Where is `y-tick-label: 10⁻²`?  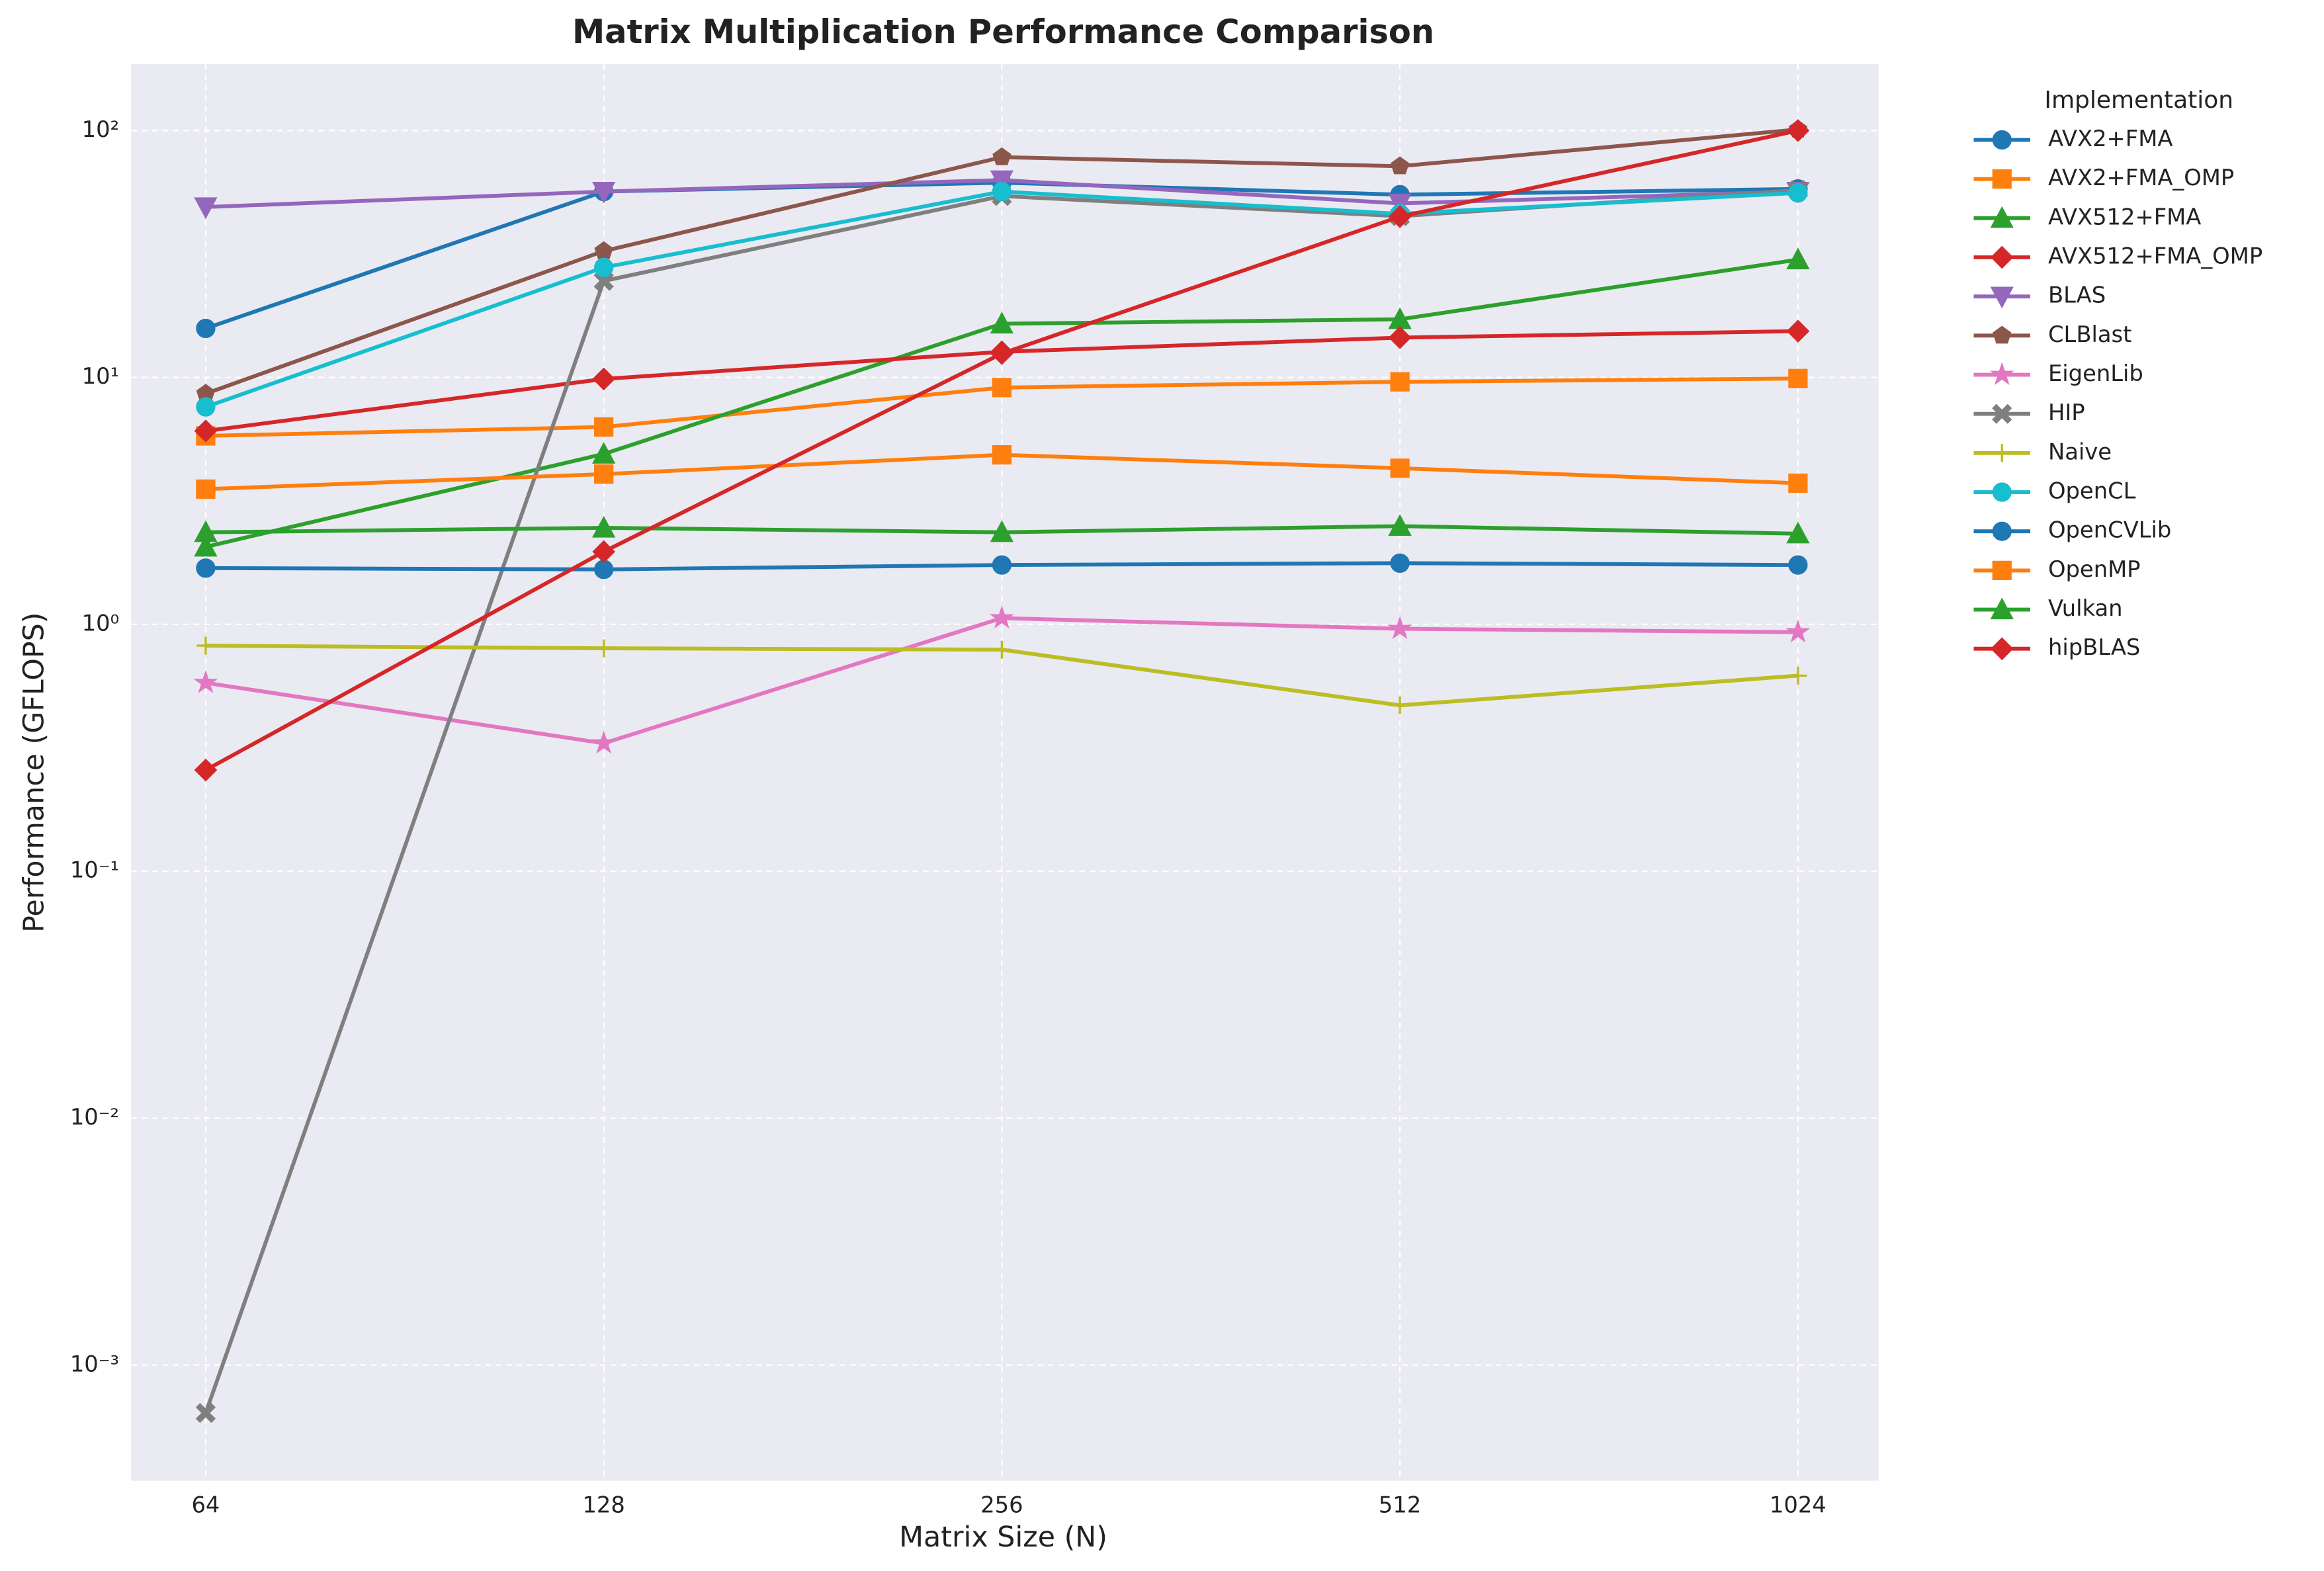
y-tick-label: 10⁻² is located at coordinates (94, 1117).